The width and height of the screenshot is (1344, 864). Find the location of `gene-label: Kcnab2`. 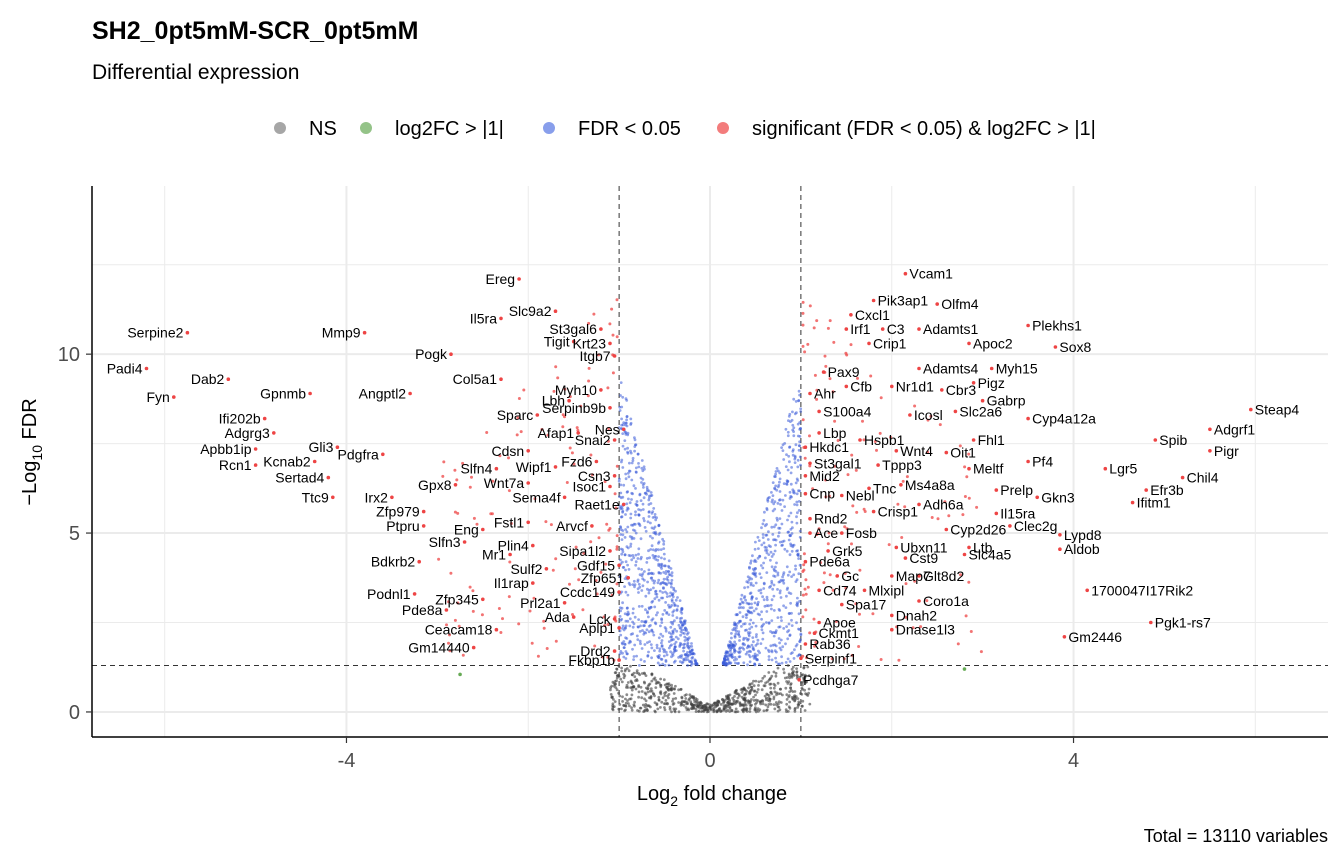

gene-label: Kcnab2 is located at coordinates (287, 462).